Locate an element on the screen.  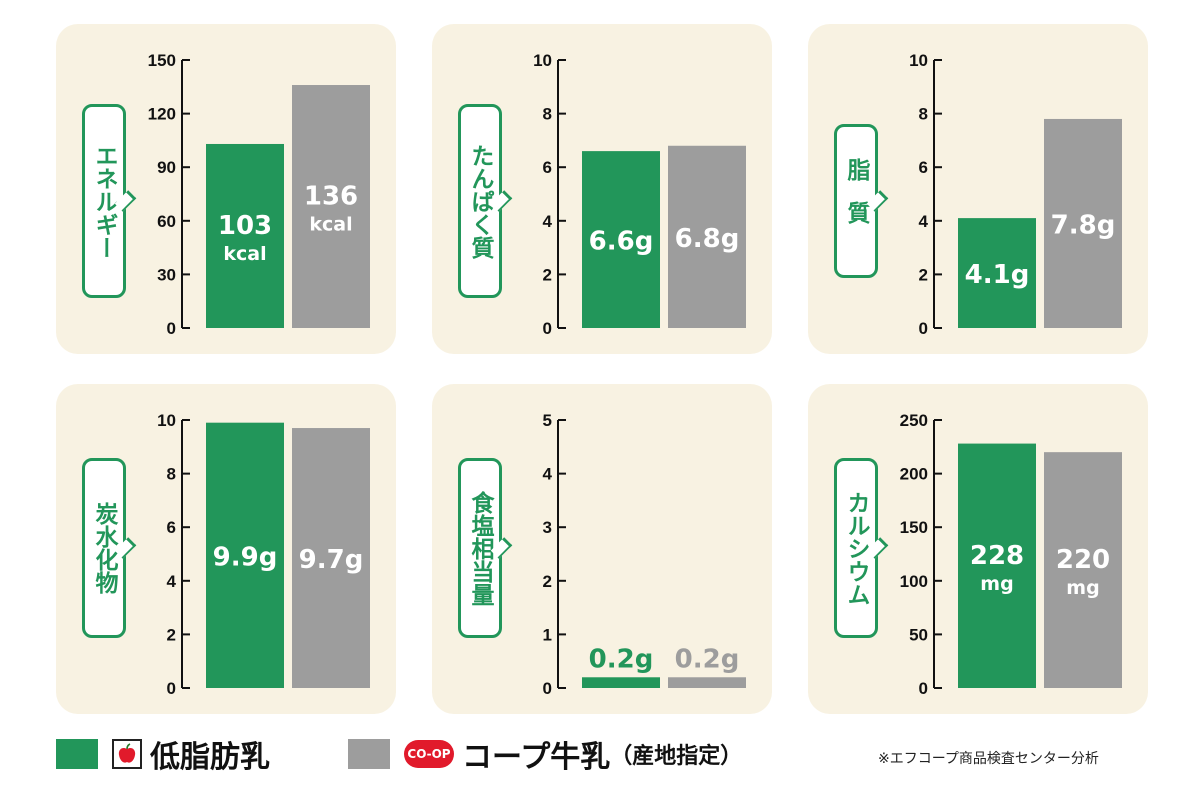
chart-panel-fat: 脂質 0 2 4 6 8 10 4.1g 7.8g is located at coordinates (978, 189).